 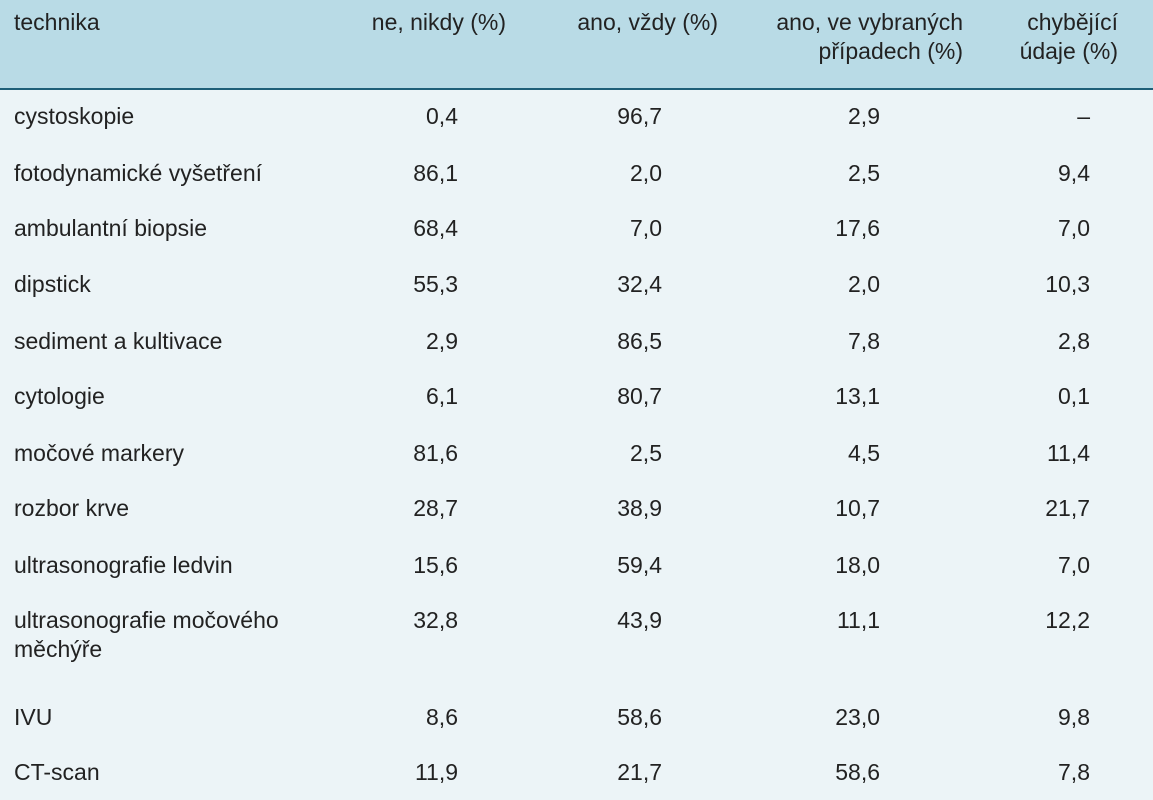 What do you see at coordinates (57, 22) in the screenshot?
I see `header-technika: technika` at bounding box center [57, 22].